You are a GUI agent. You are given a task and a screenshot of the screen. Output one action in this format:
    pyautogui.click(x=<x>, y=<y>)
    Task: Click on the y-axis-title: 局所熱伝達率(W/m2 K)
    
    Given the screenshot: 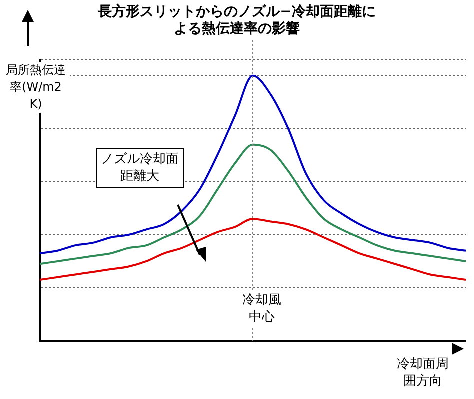 What is the action you would take?
    pyautogui.click(x=36, y=87)
    